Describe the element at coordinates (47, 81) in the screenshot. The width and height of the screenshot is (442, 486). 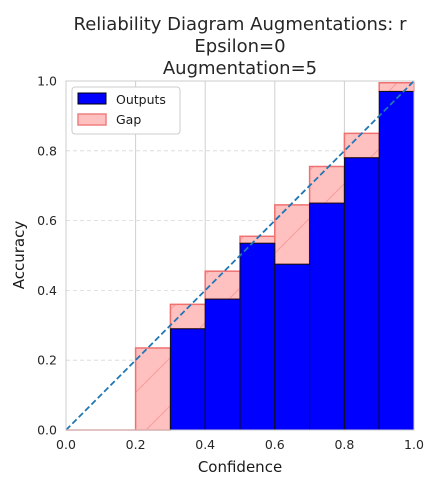
I see `y-tick-label: 1.0` at that location.